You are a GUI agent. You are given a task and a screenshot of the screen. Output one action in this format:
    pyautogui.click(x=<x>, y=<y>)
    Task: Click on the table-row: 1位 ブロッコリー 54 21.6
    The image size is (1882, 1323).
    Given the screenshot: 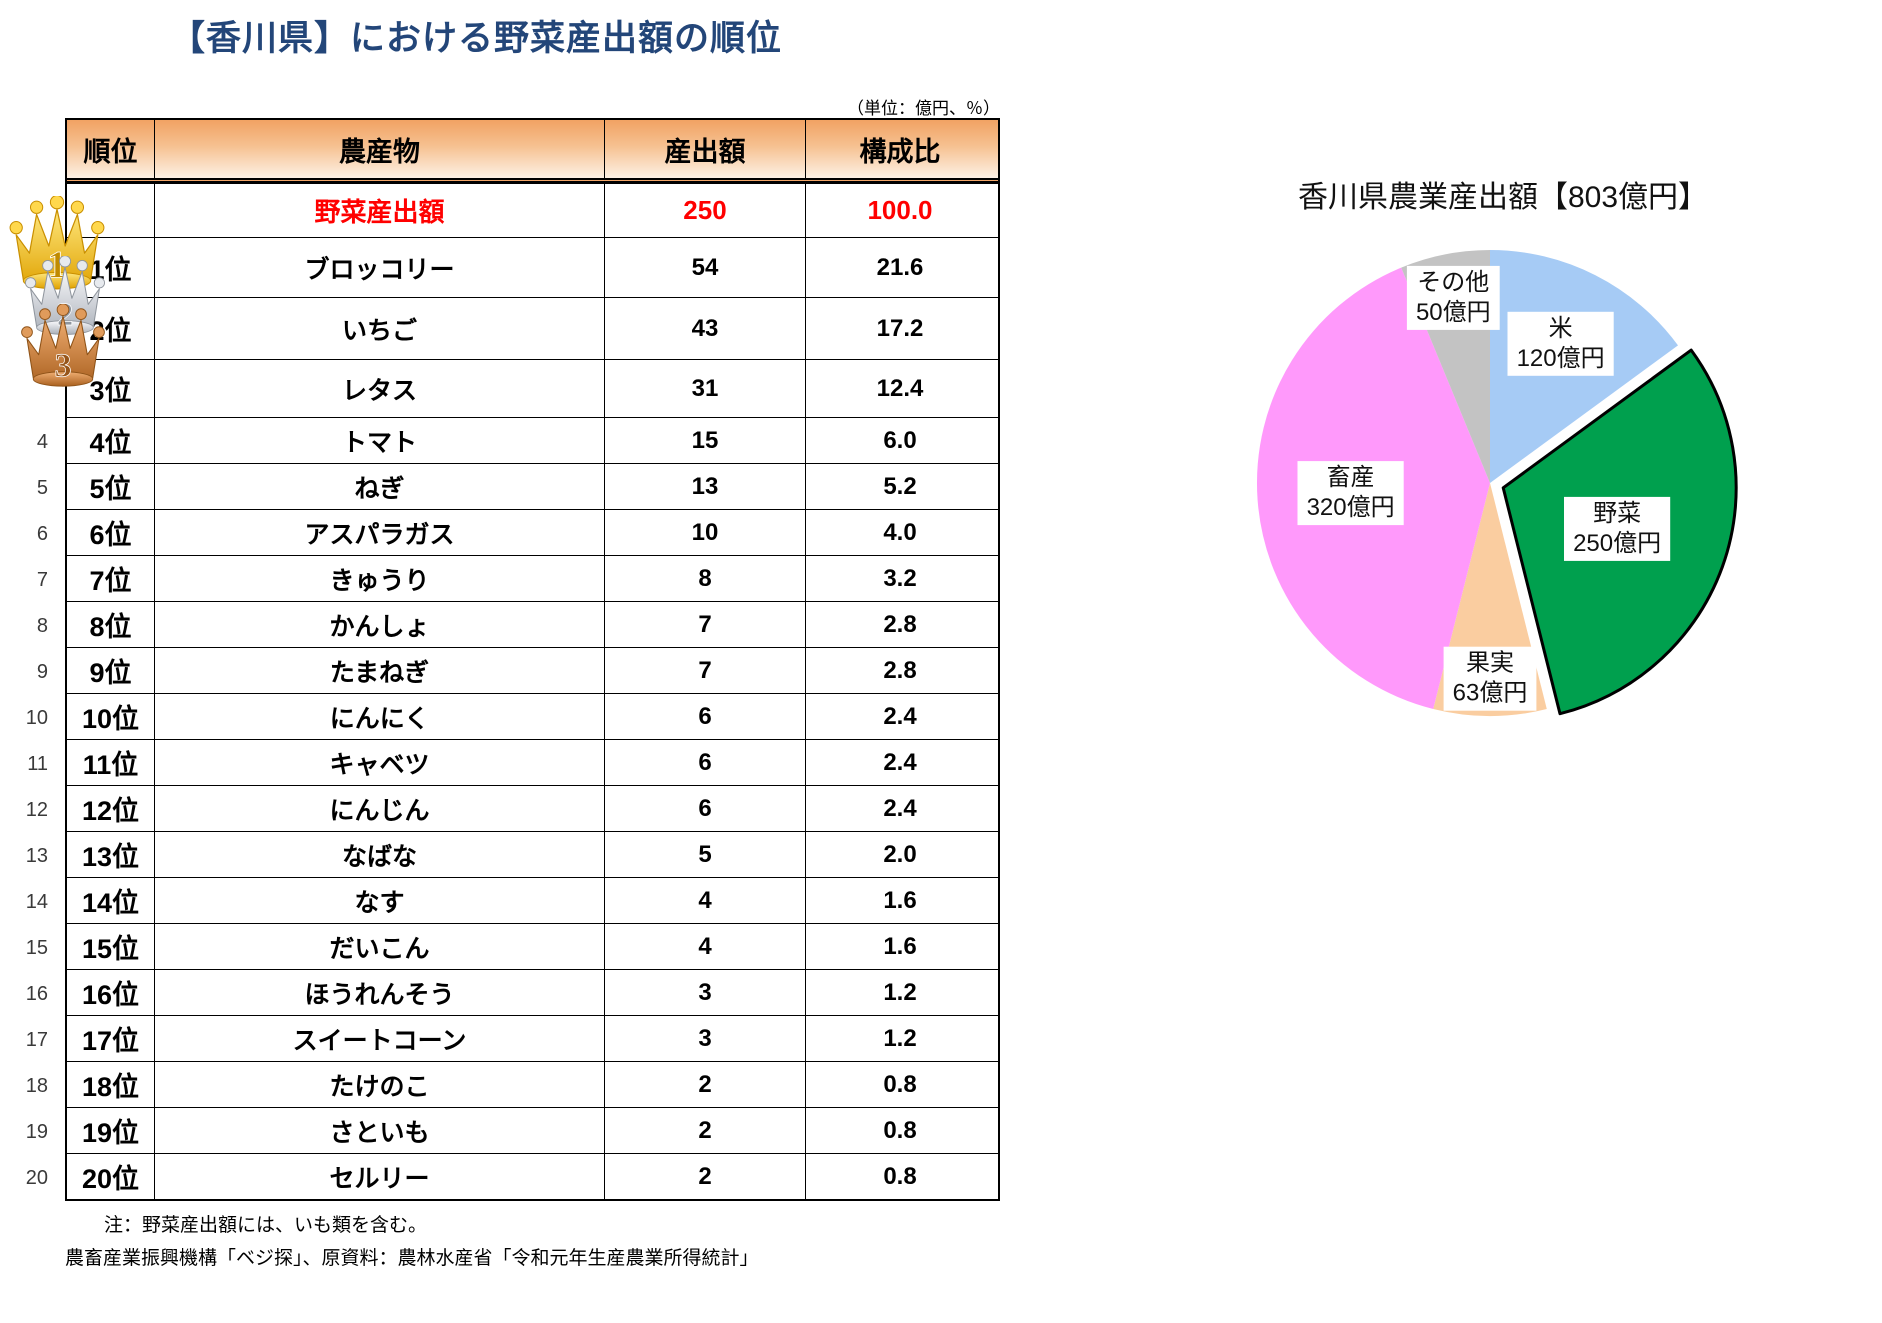 What is the action you would take?
    pyautogui.click(x=532, y=267)
    